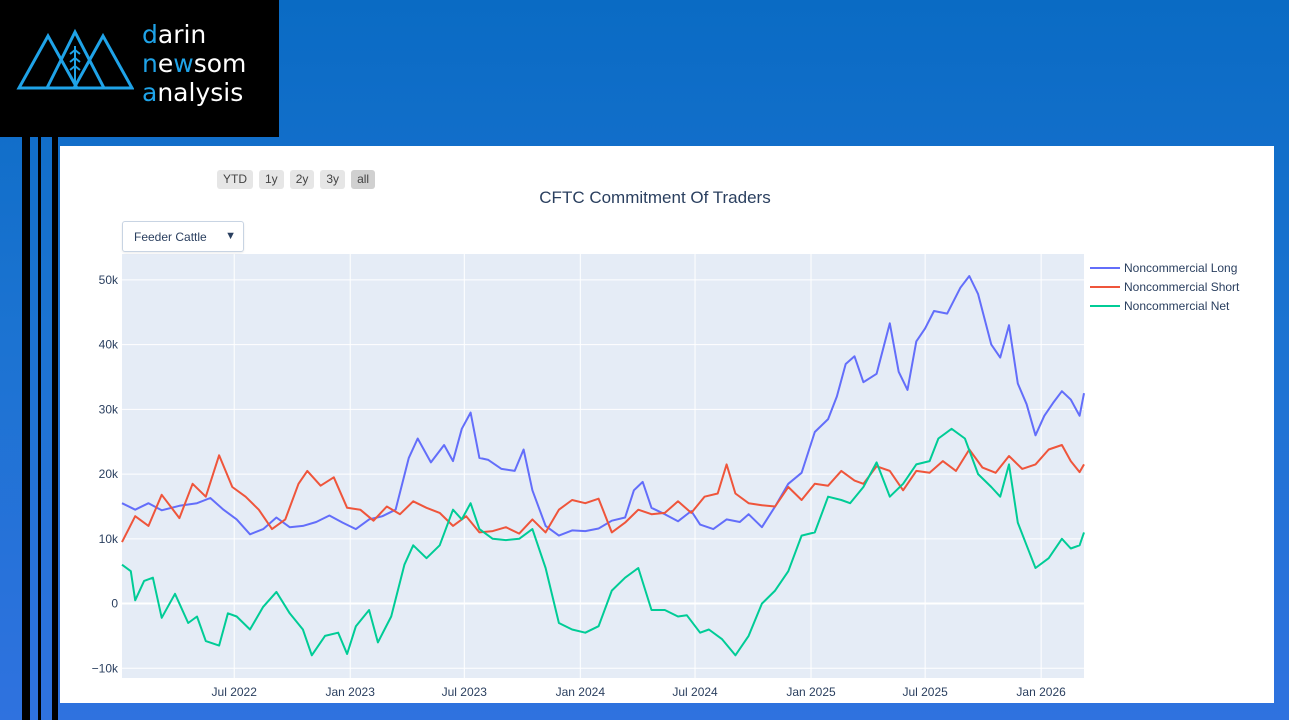 This screenshot has width=1289, height=720. I want to click on y-tick-label: 20k, so click(109, 474).